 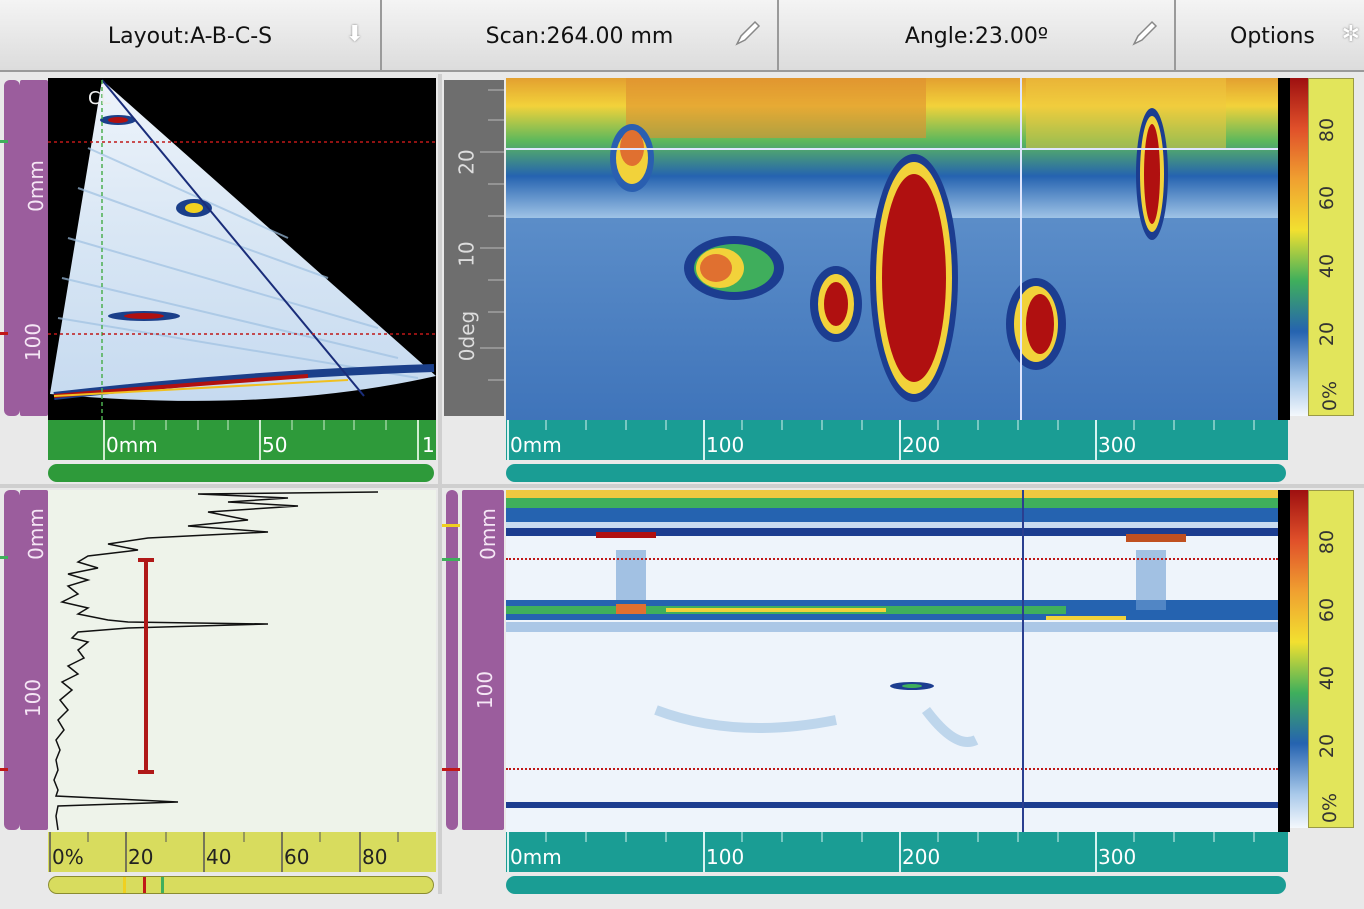 I want to click on ruler-tick-label: 80, so click(x=375, y=857).